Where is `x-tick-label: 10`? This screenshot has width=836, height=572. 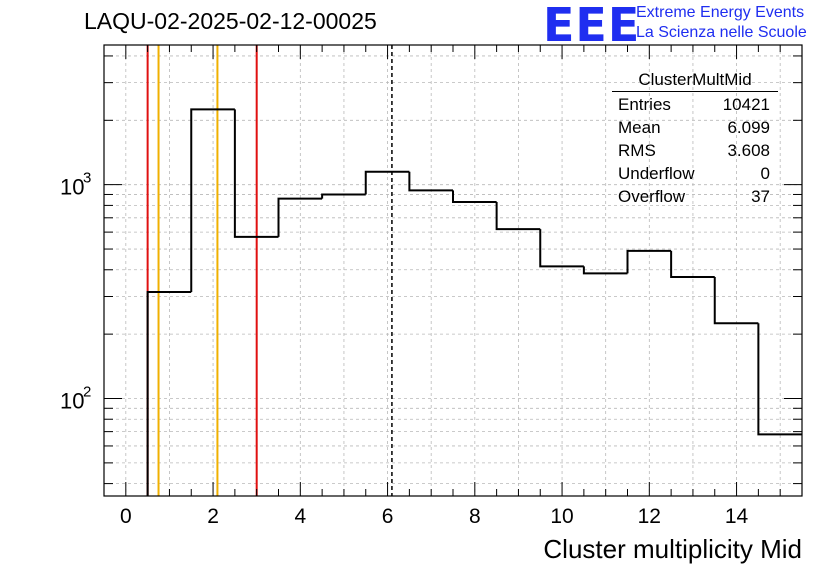 x-tick-label: 10 is located at coordinates (561, 516).